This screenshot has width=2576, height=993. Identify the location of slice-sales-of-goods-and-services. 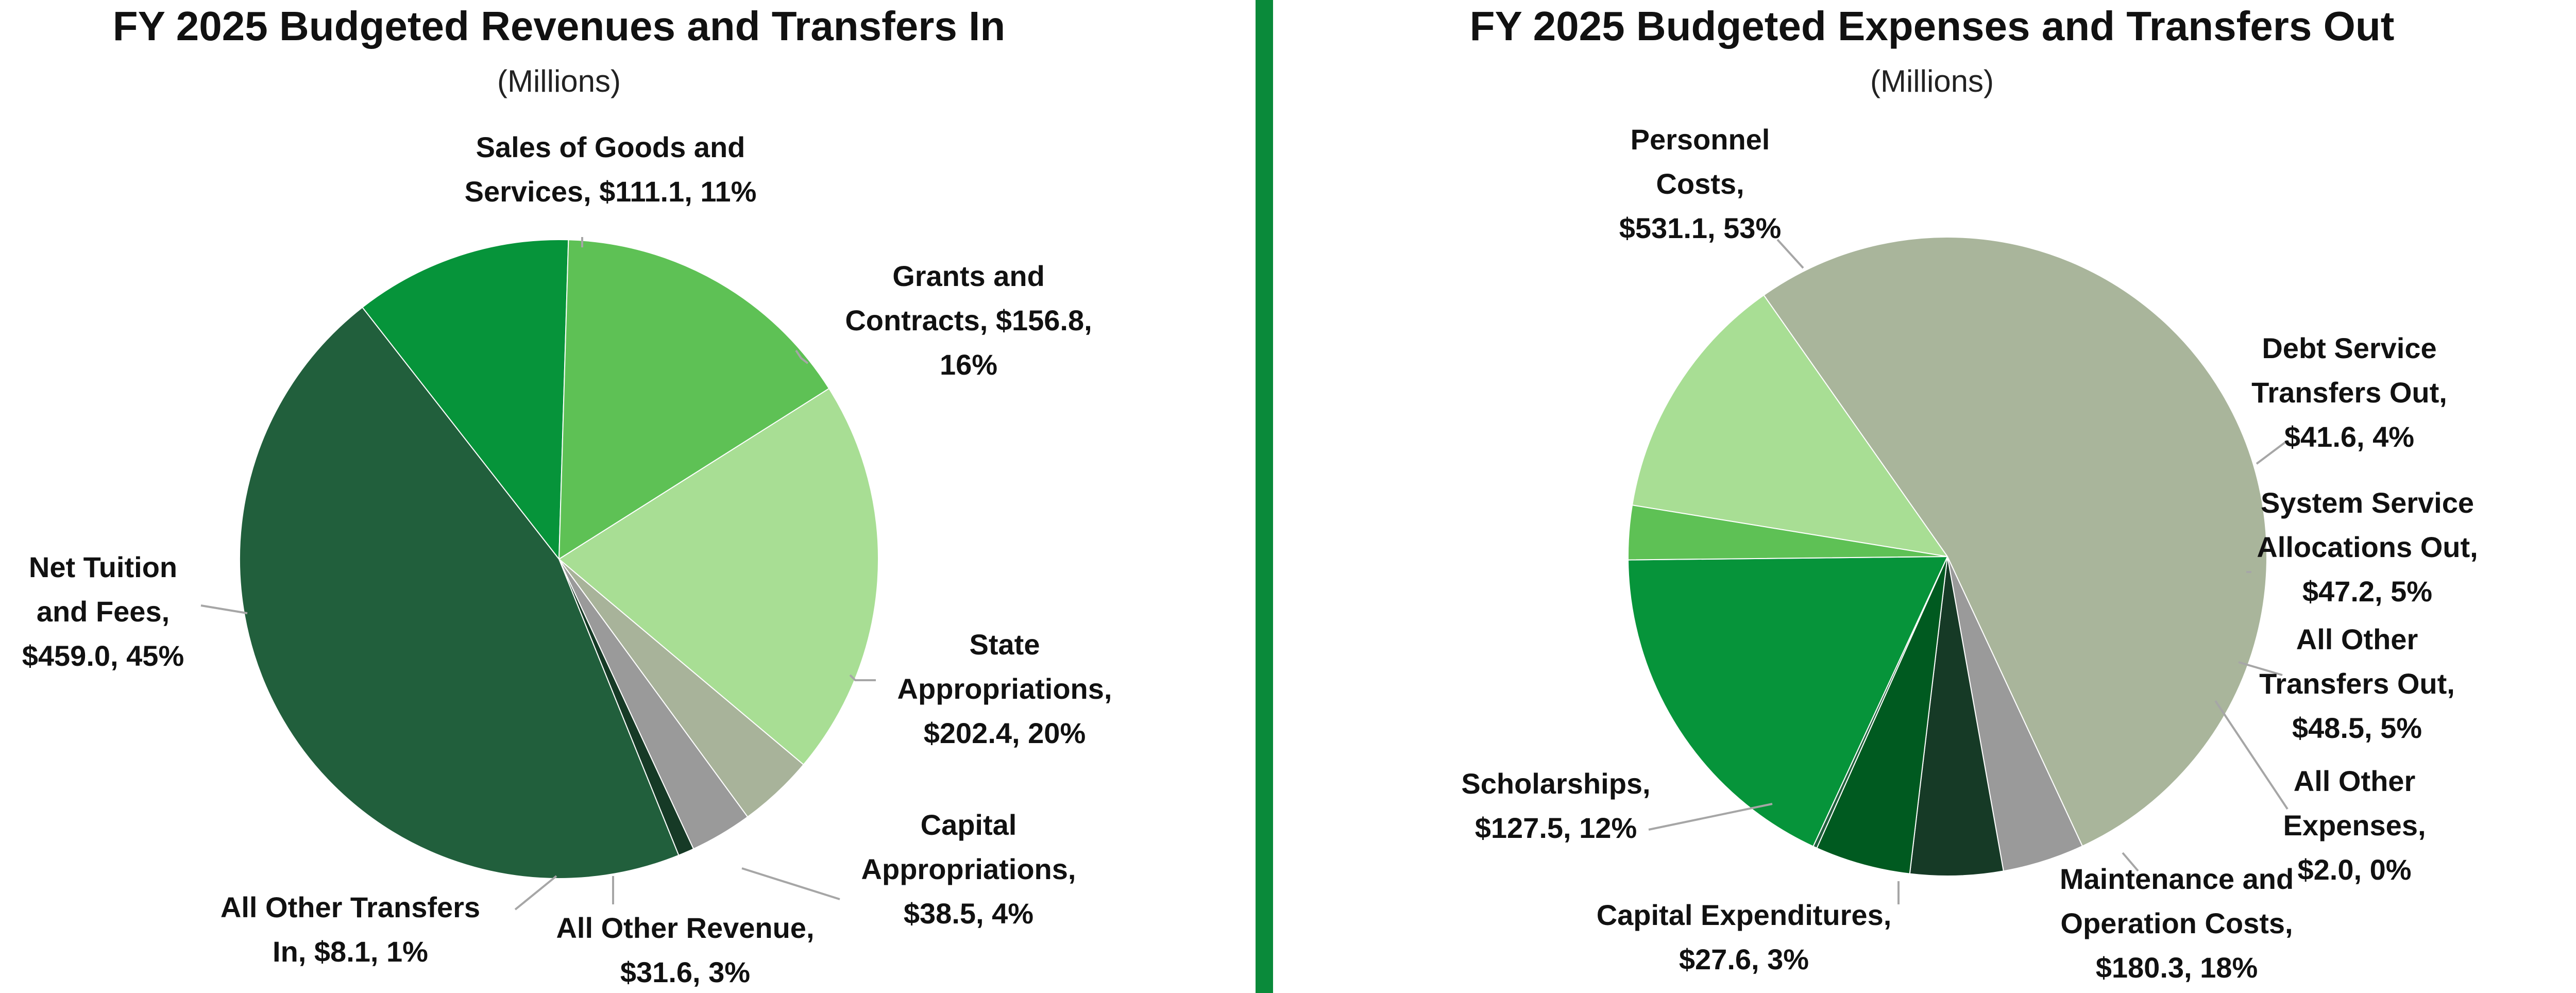
(465, 400).